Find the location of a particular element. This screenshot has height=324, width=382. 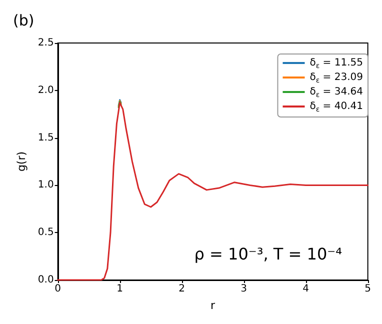

x-tick-label: 5 is located at coordinates (368, 289).